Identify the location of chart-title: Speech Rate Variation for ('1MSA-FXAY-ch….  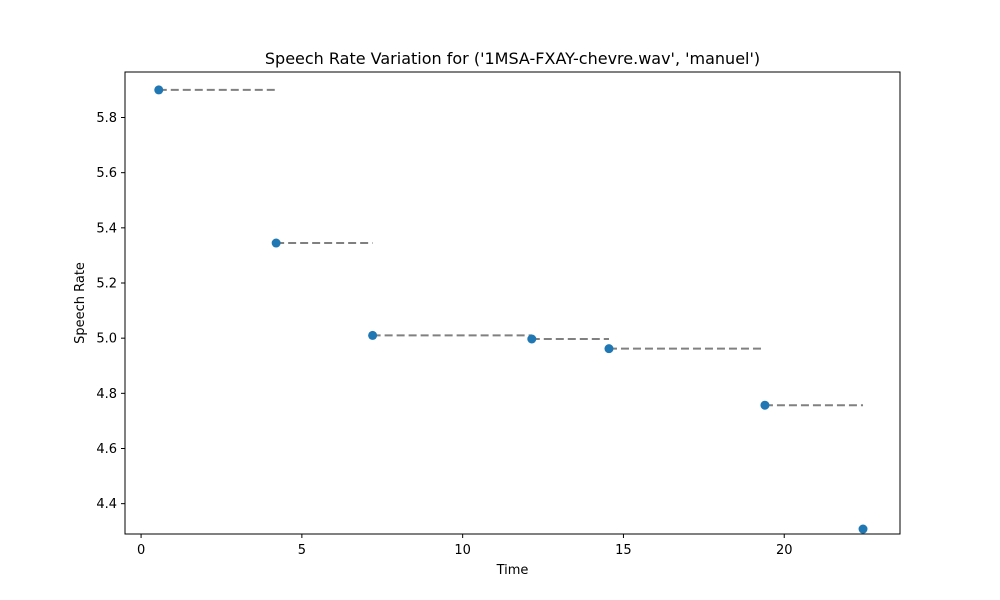
(512, 58).